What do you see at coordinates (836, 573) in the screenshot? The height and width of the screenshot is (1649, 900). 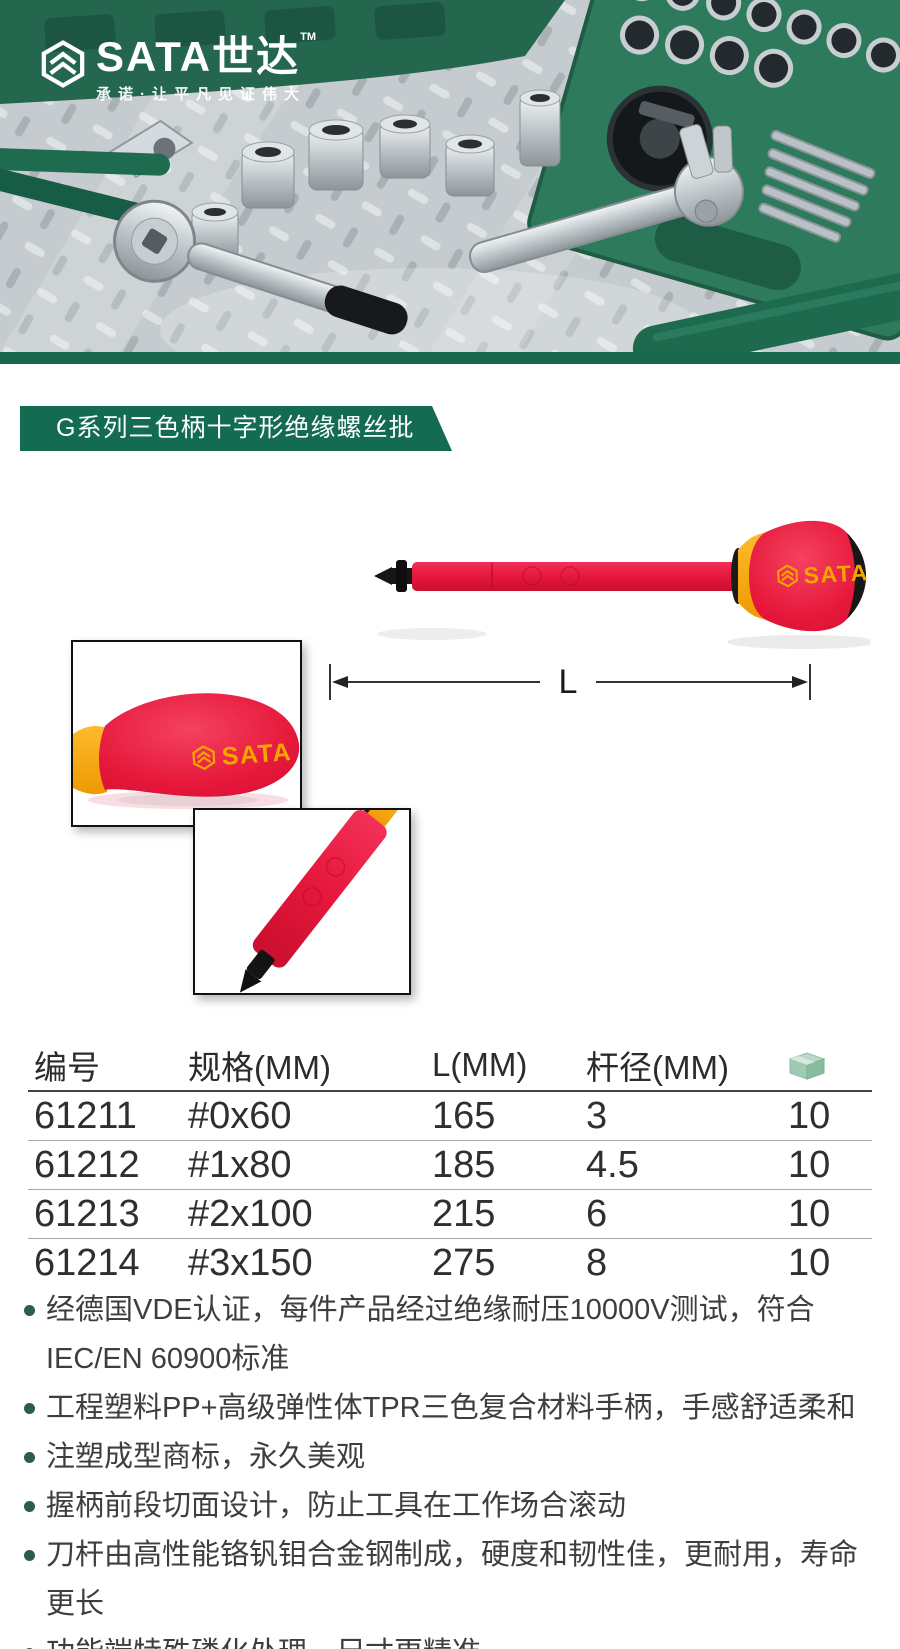 I see `handle-logo-text: SATA` at bounding box center [836, 573].